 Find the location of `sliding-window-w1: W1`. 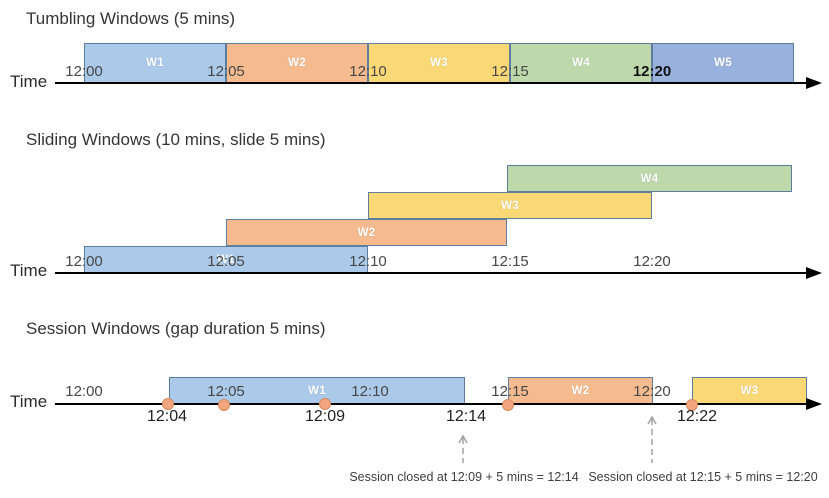

sliding-window-w1: W1 is located at coordinates (226, 259).